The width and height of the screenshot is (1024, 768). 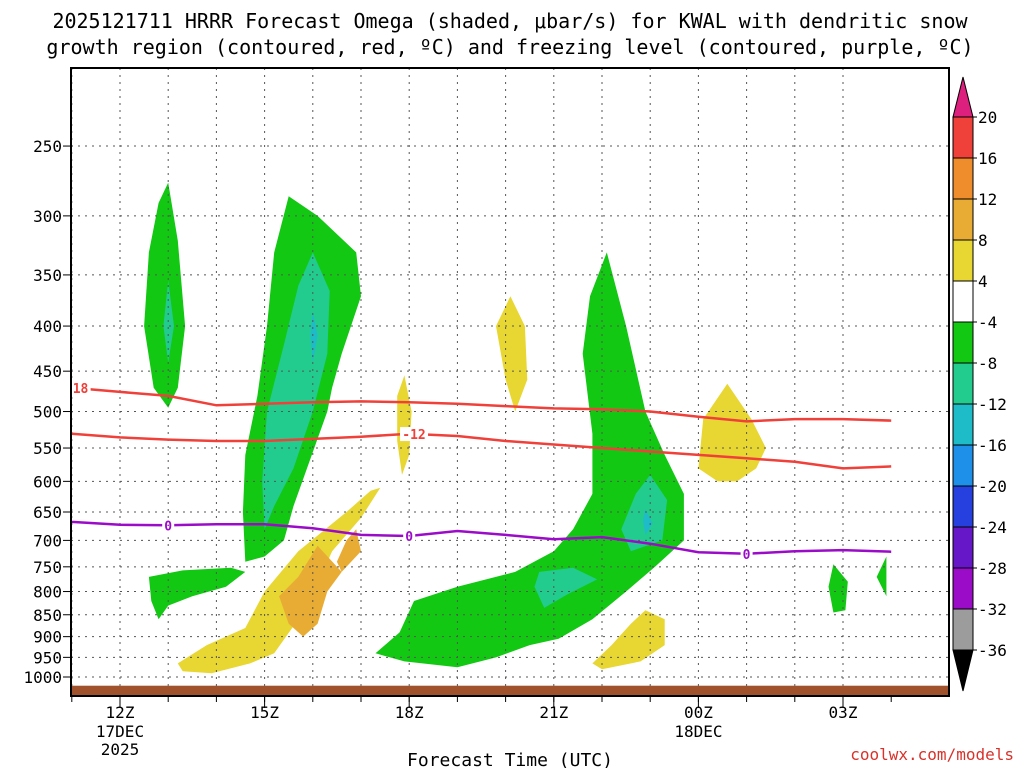 What do you see at coordinates (42, 677) in the screenshot?
I see `y-tick-label-1000: 1000` at bounding box center [42, 677].